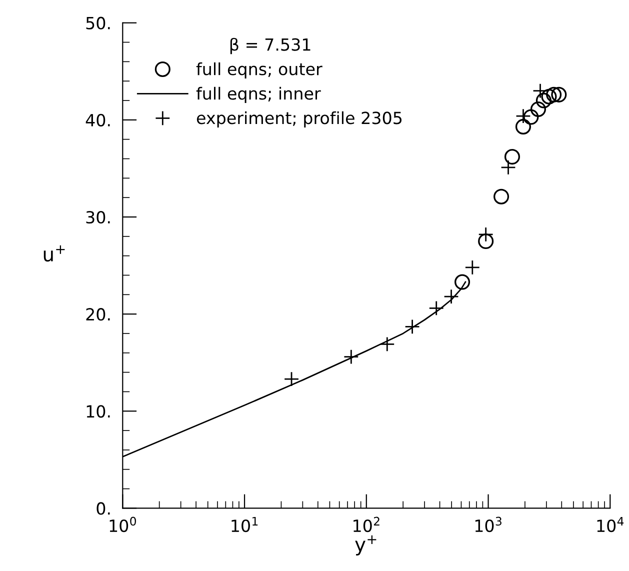  Describe the element at coordinates (98, 23) in the screenshot. I see `y-tick-label: 50.` at that location.